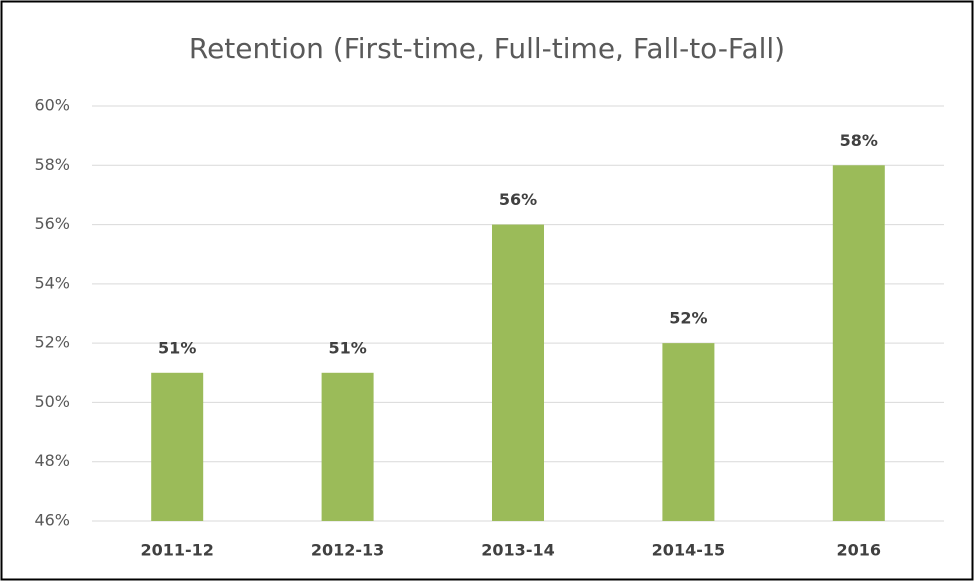 Image resolution: width=974 pixels, height=581 pixels. I want to click on x-tick-label: 2012-13, so click(347, 550).